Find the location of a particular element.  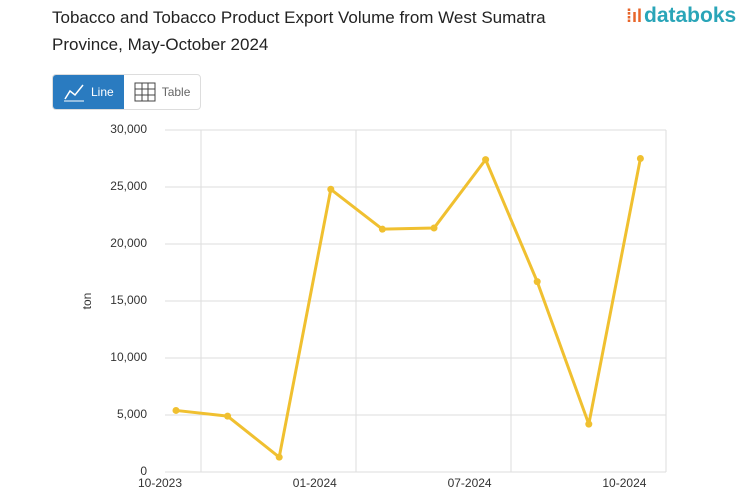

y-tick-label: 25,000 is located at coordinates (128, 186).